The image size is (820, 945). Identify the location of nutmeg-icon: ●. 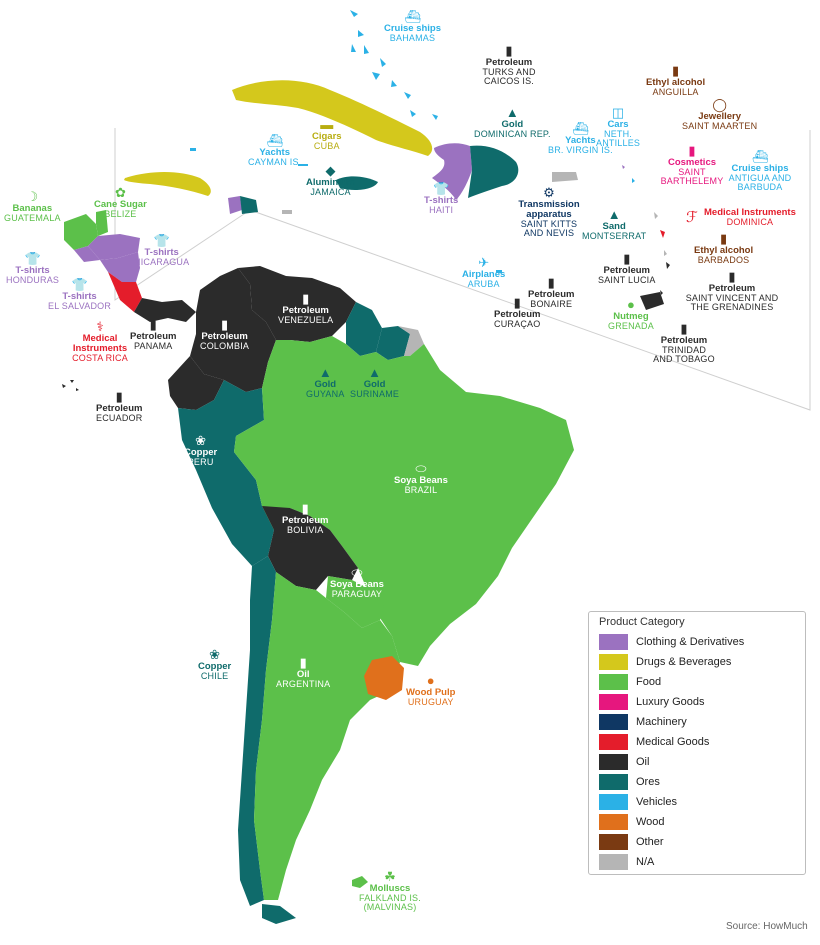
(631, 304).